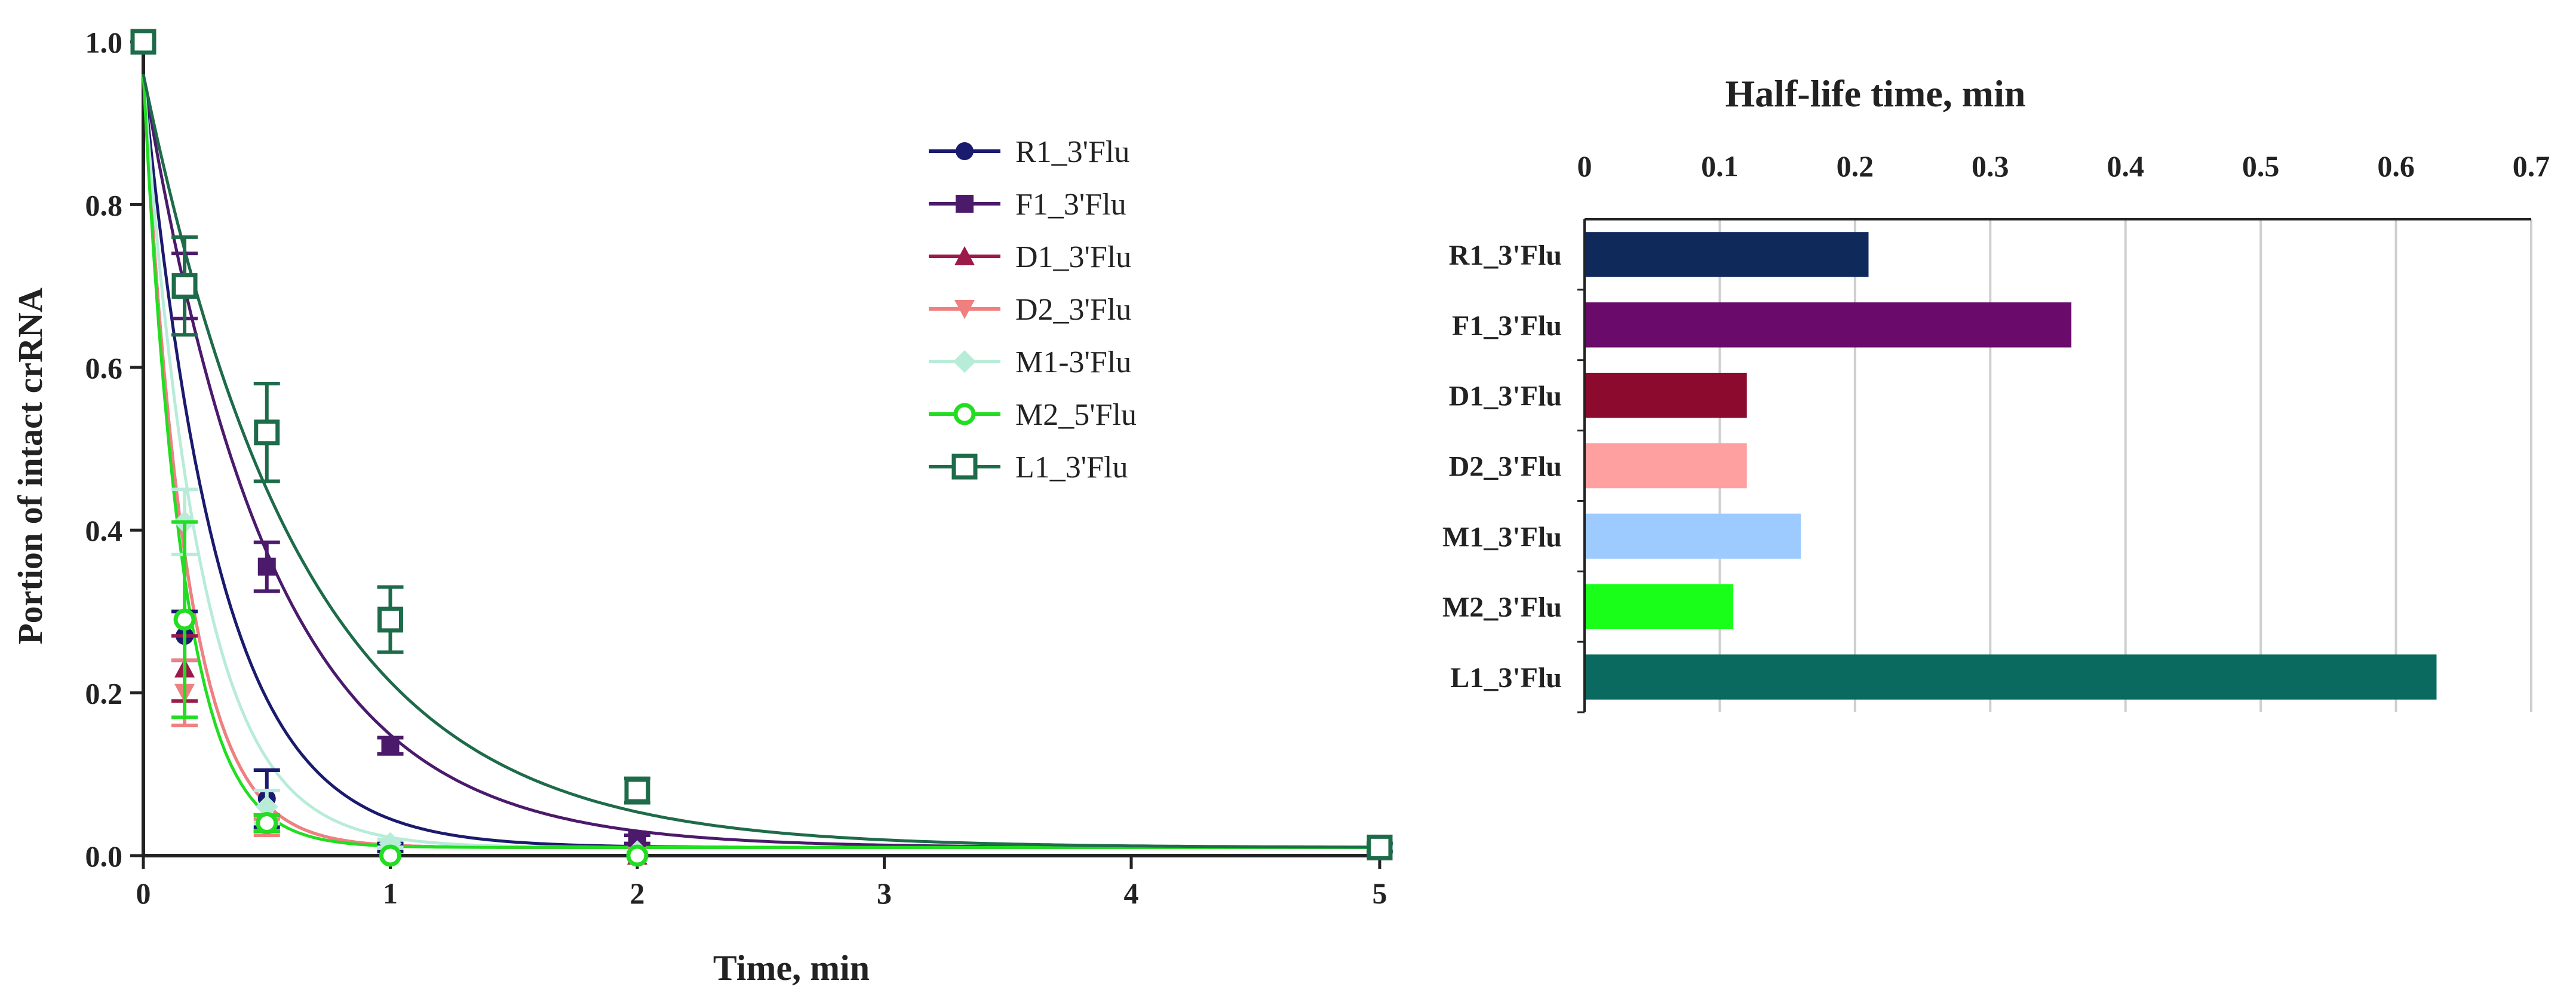  Describe the element at coordinates (104, 694) in the screenshot. I see `y-tick-label: 0.2` at that location.